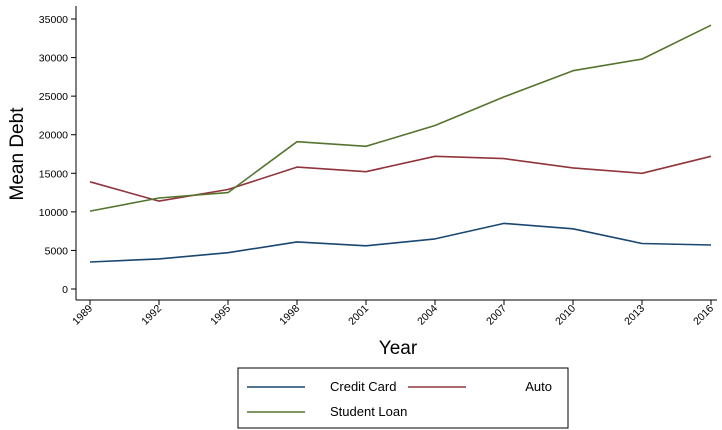 The image size is (722, 430). Describe the element at coordinates (65, 290) in the screenshot. I see `y-tick-label: 0` at that location.